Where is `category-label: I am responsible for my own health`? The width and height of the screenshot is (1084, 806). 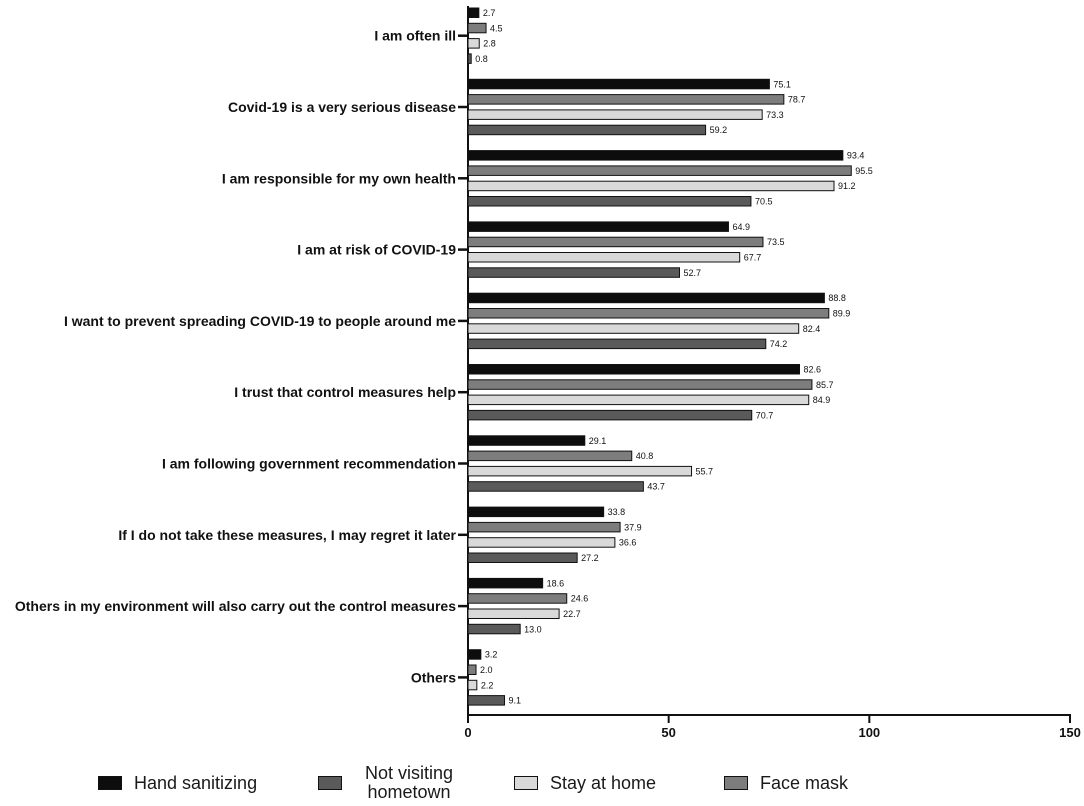
category-label: I am responsible for my own health is located at coordinates (339, 178).